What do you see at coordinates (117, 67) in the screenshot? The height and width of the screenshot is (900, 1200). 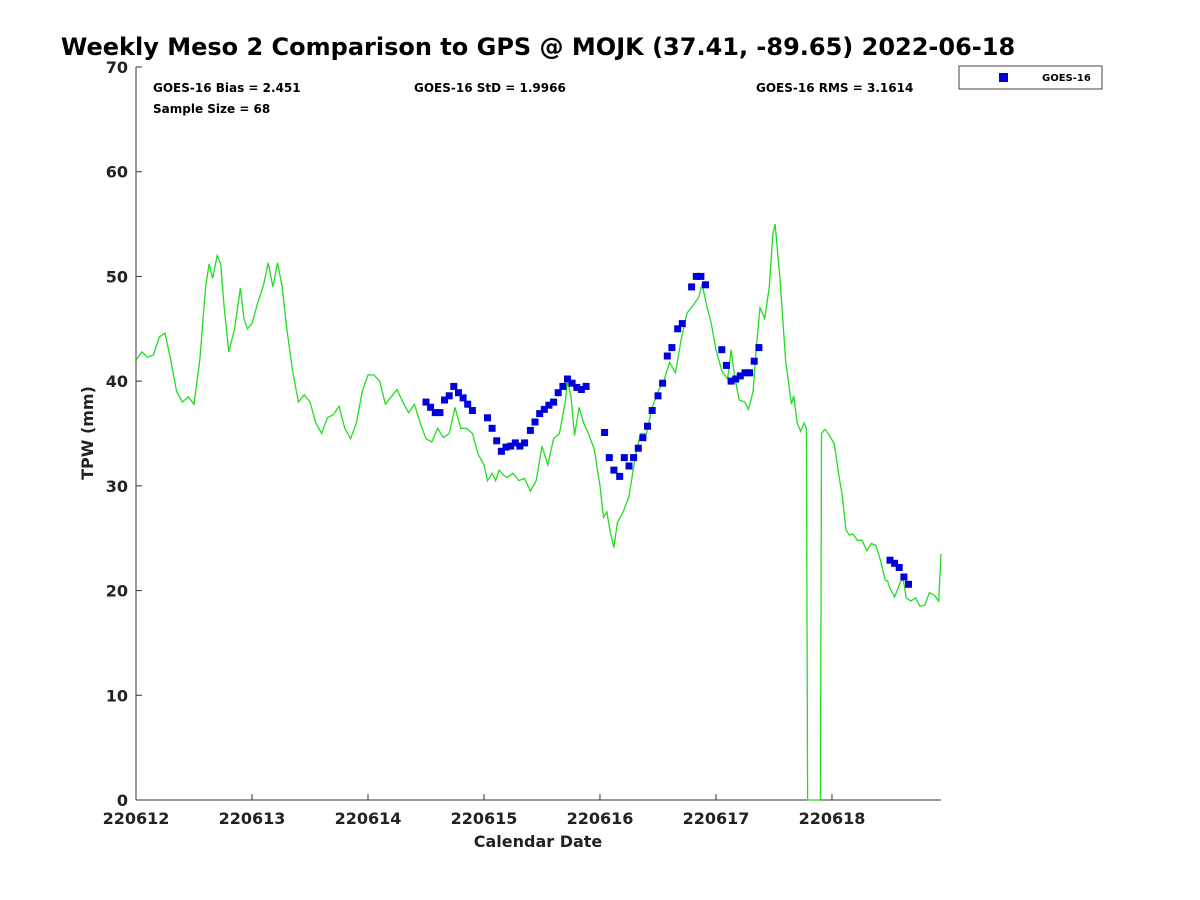 I see `y-tick-label: 70` at bounding box center [117, 67].